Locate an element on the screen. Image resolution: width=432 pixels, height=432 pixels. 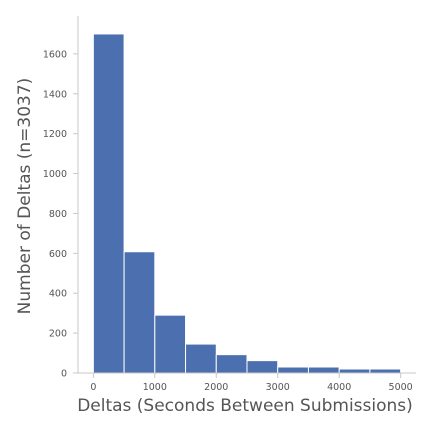
y-tick-label: 400 is located at coordinates (58, 294).